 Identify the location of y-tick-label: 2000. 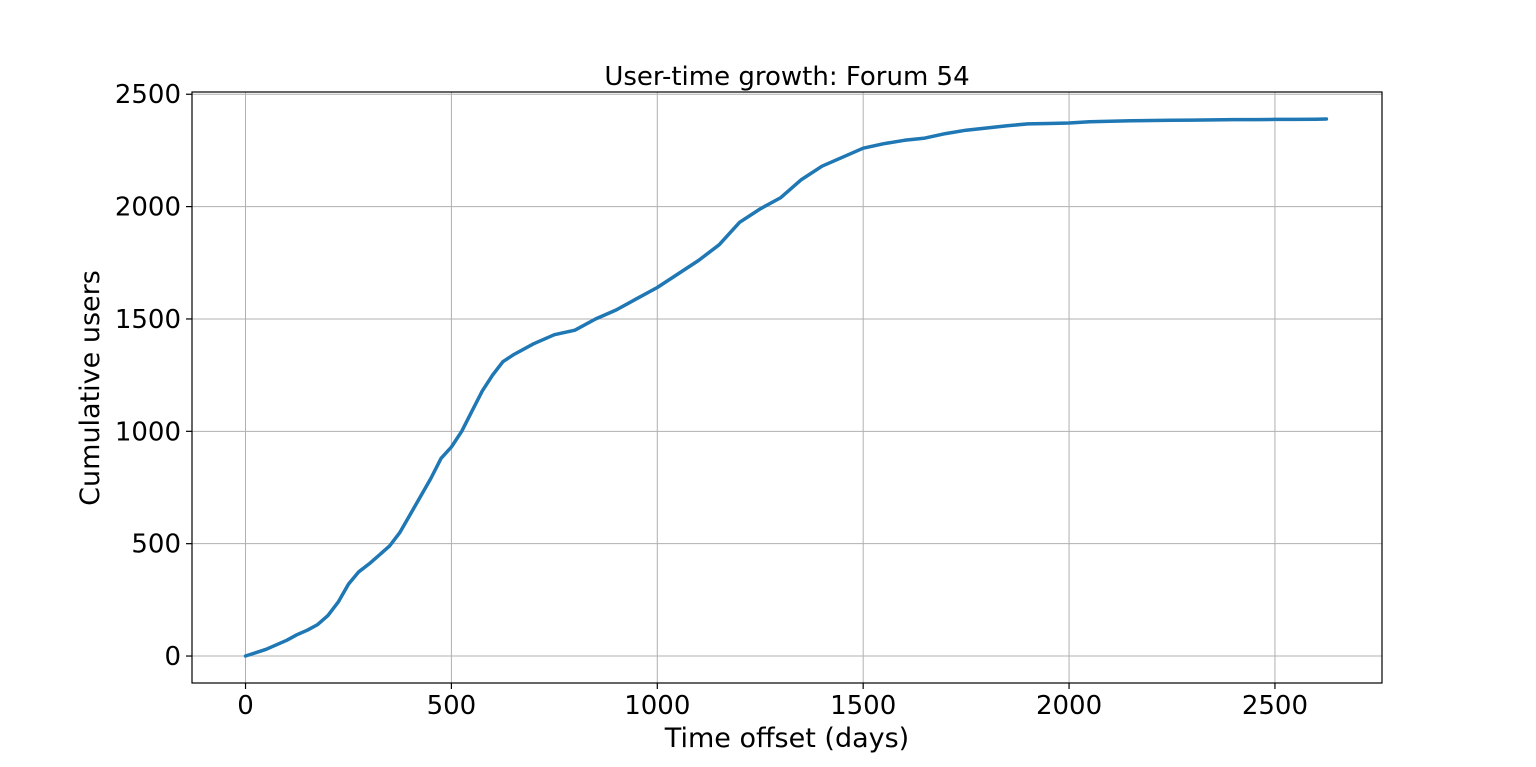
(148, 208).